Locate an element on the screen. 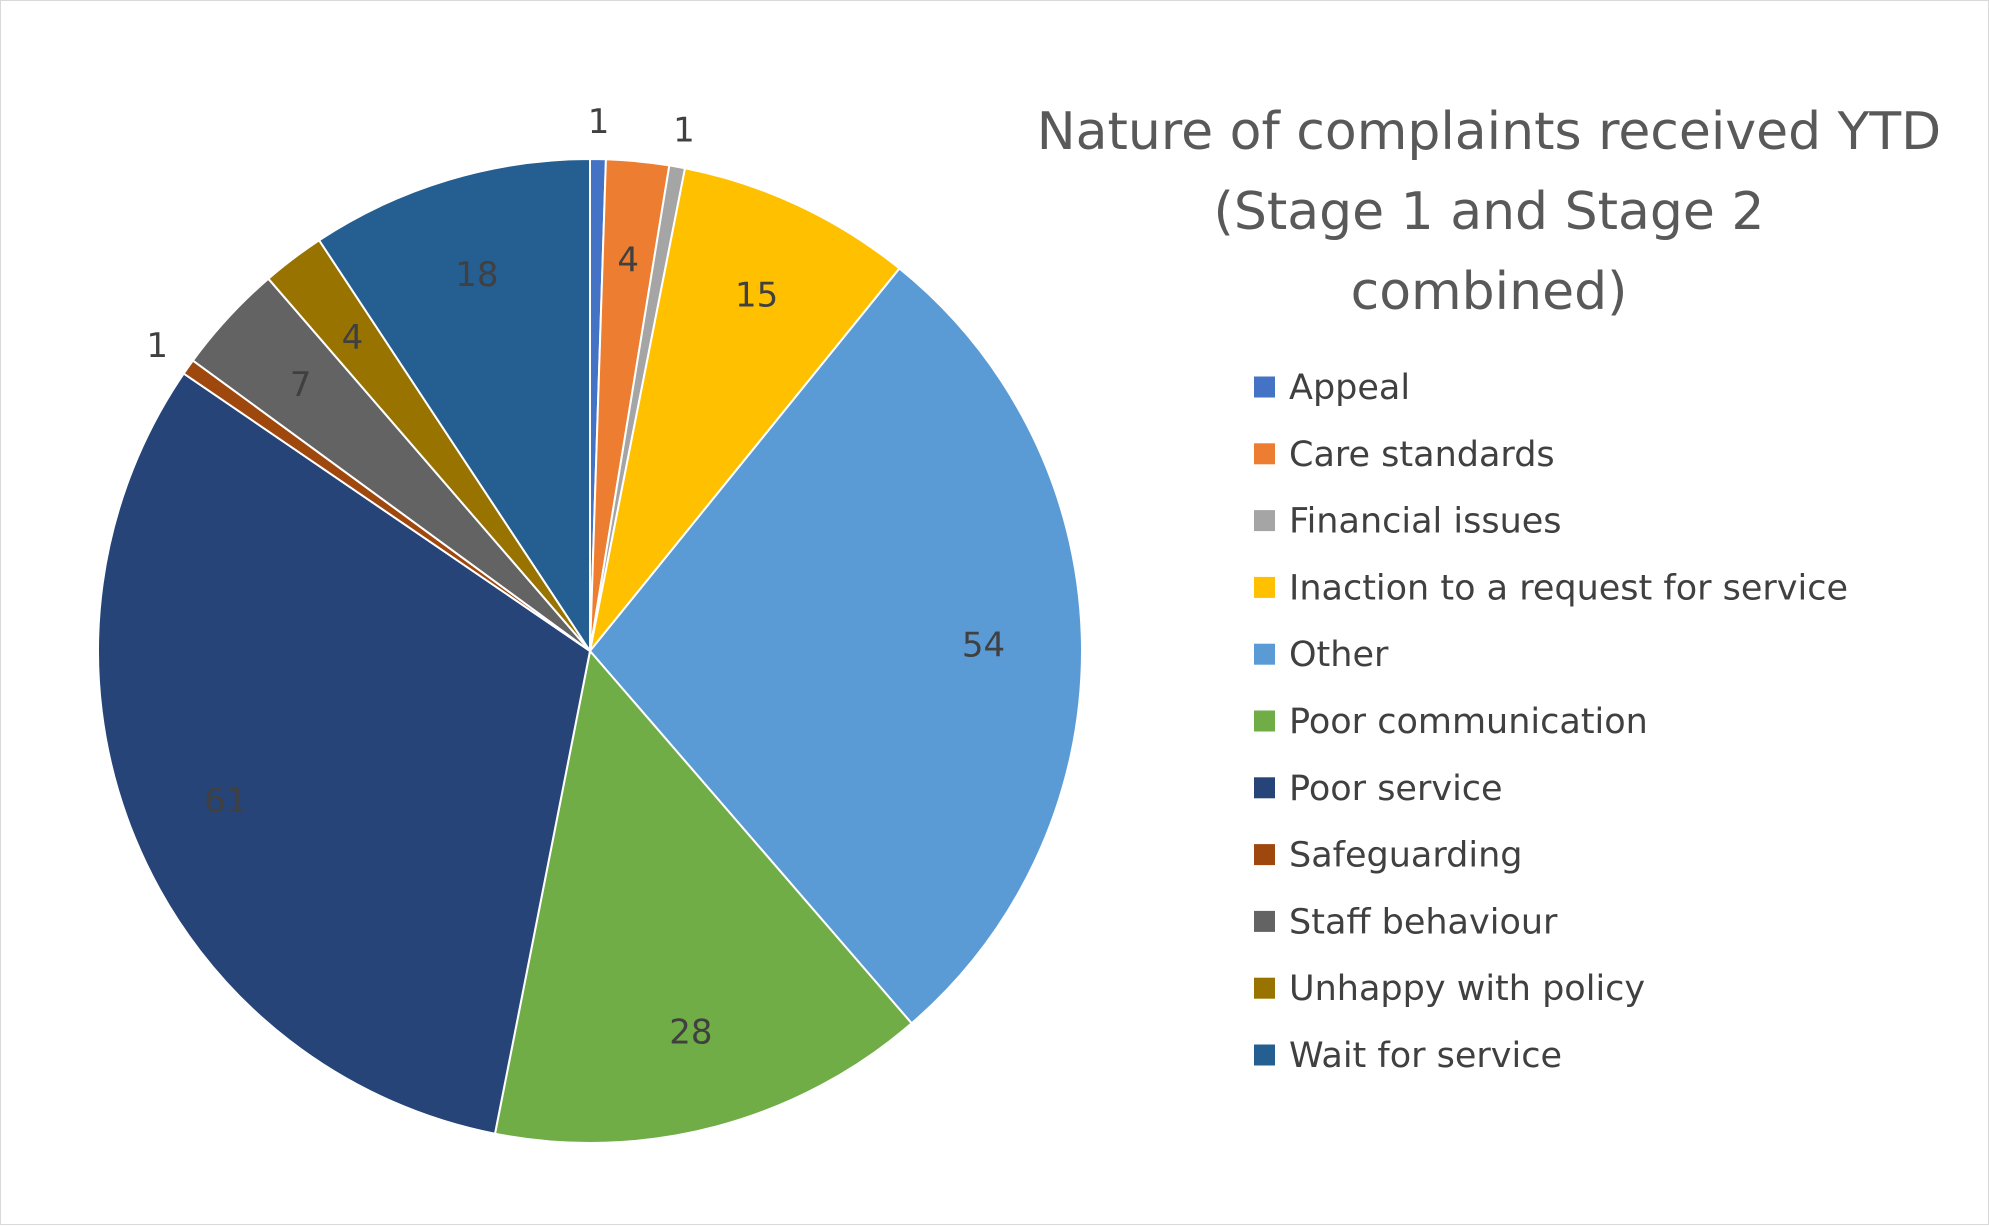 The height and width of the screenshot is (1226, 1989). data-label-staff-behaviour: 7 is located at coordinates (301, 385).